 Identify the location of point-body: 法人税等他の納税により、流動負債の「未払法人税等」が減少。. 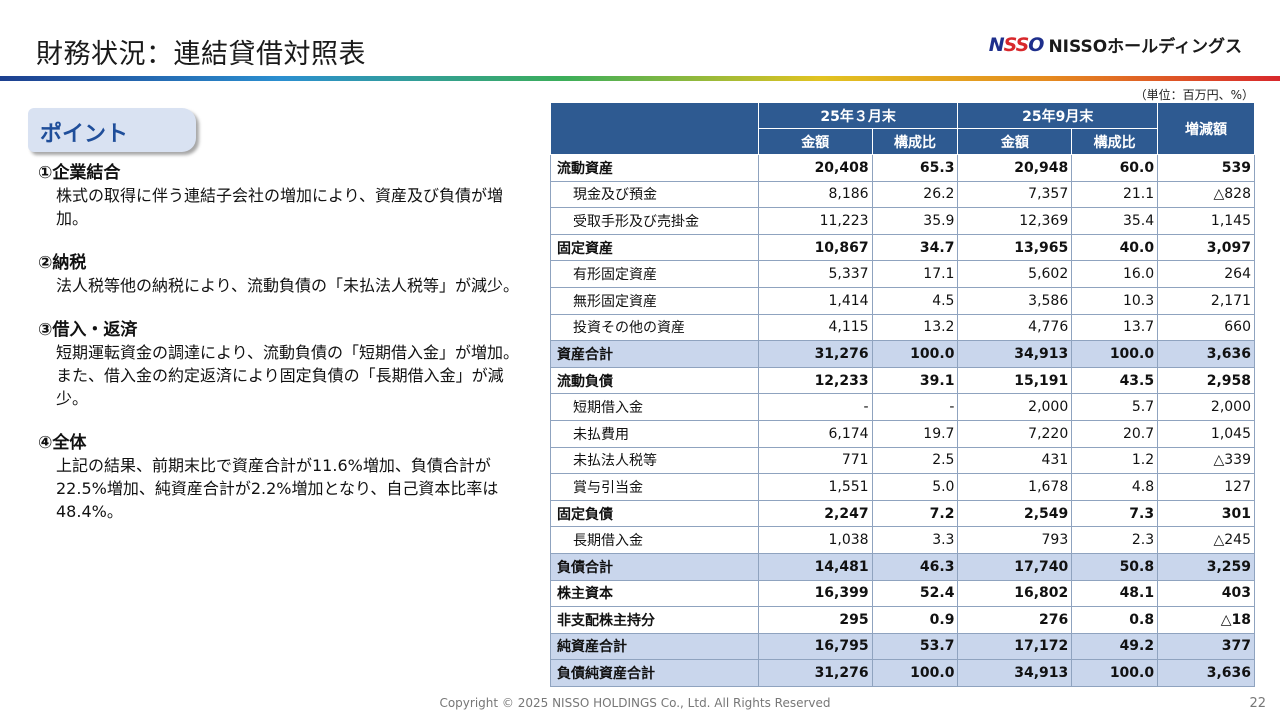
(288, 285).